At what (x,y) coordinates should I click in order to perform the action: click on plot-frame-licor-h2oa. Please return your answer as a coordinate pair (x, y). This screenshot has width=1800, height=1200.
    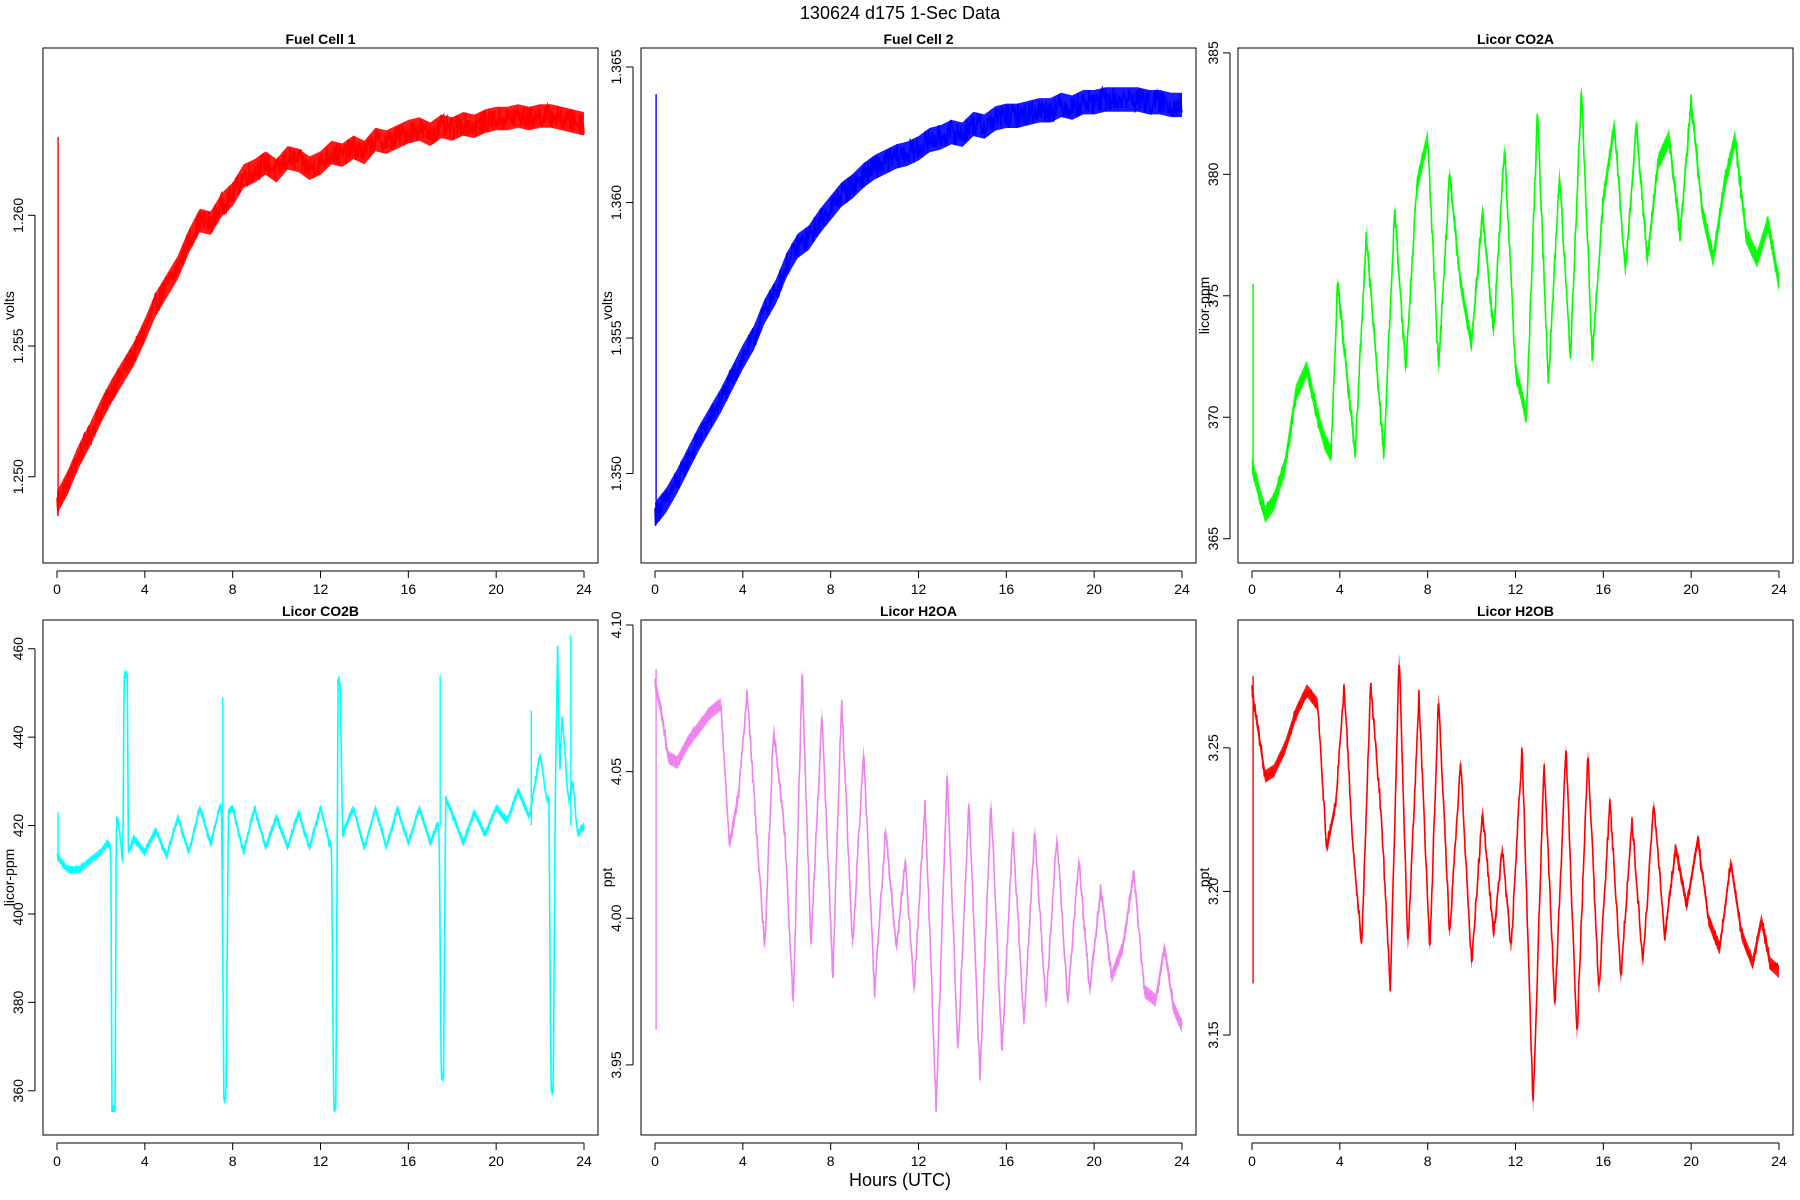
    Looking at the image, I should click on (918, 877).